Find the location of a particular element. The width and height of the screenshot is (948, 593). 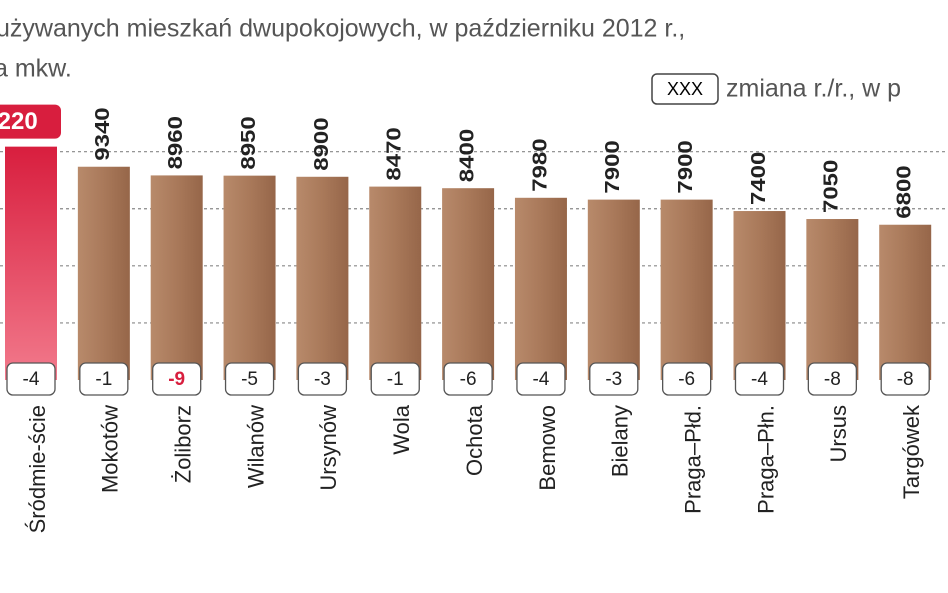

value-label: 9340 is located at coordinates (102, 133).